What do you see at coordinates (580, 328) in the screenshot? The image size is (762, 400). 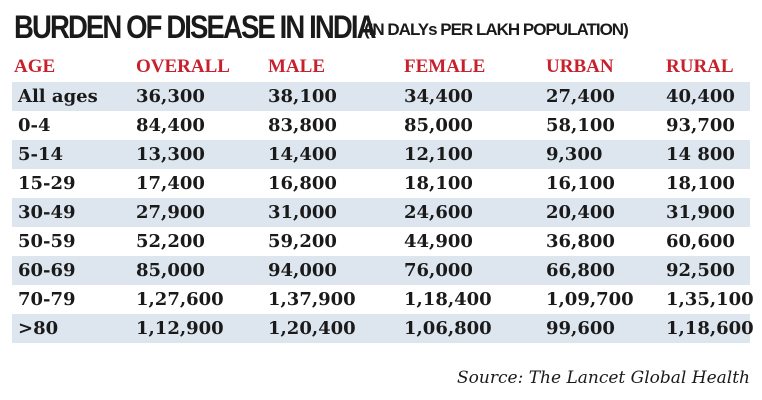 I see `table-cell-urban: 99,600` at bounding box center [580, 328].